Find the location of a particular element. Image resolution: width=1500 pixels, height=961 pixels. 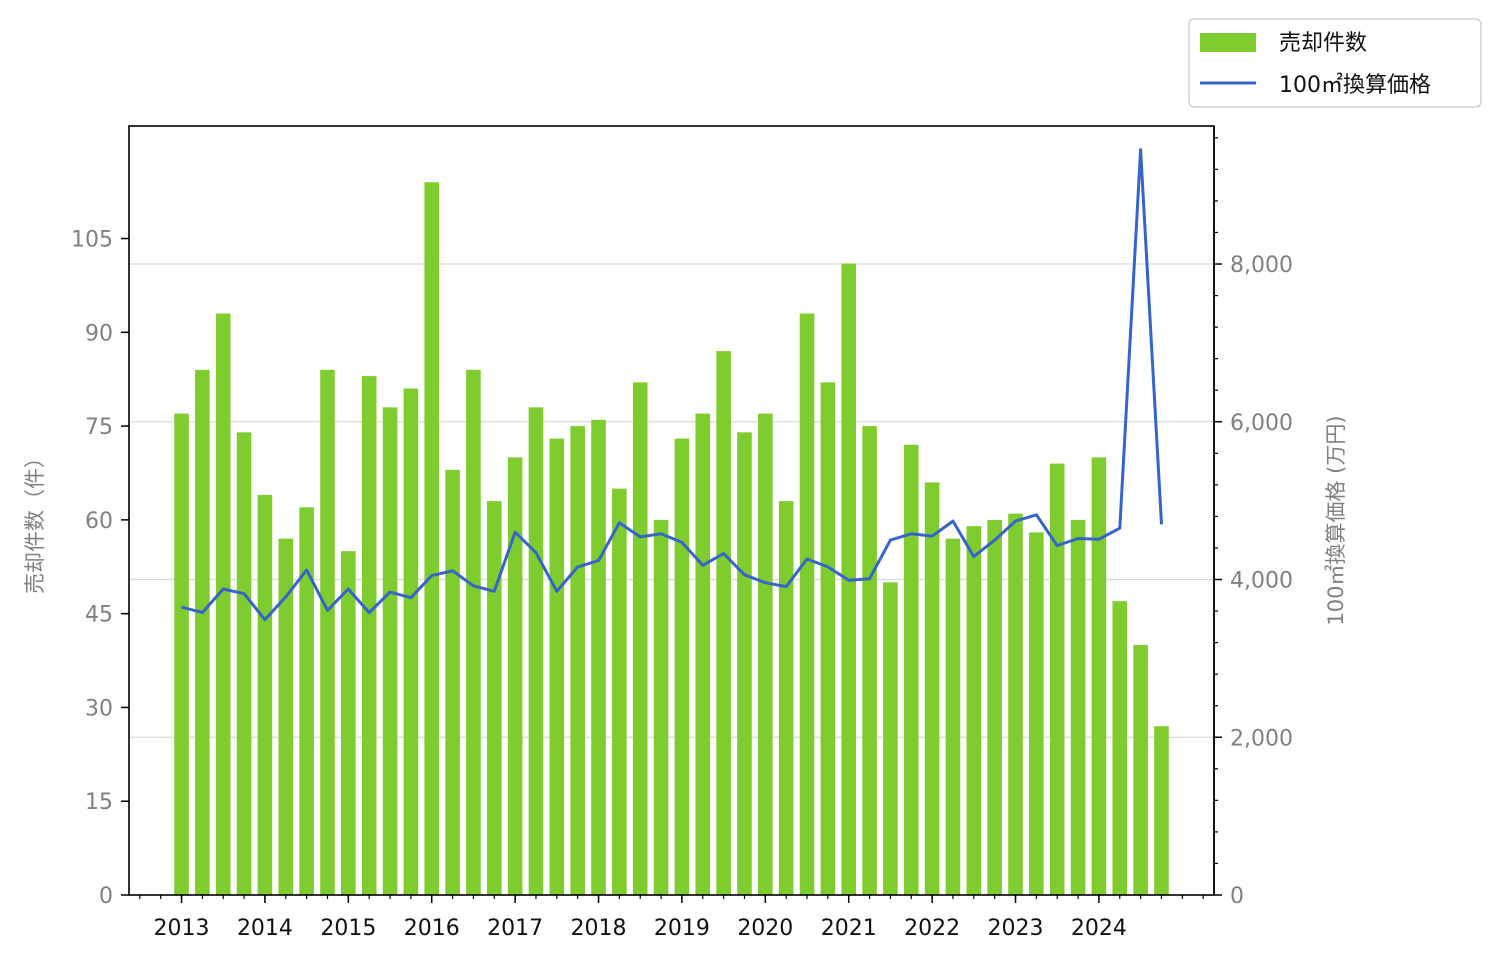

right-tick-label: 6,000 is located at coordinates (1261, 423).